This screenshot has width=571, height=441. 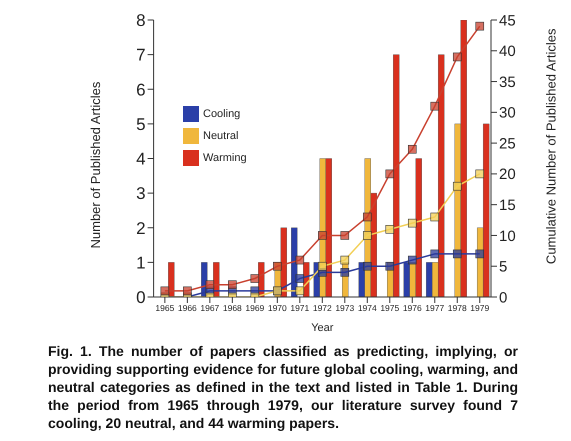 What do you see at coordinates (507, 21) in the screenshot?
I see `y2-tick-label: 45` at bounding box center [507, 21].